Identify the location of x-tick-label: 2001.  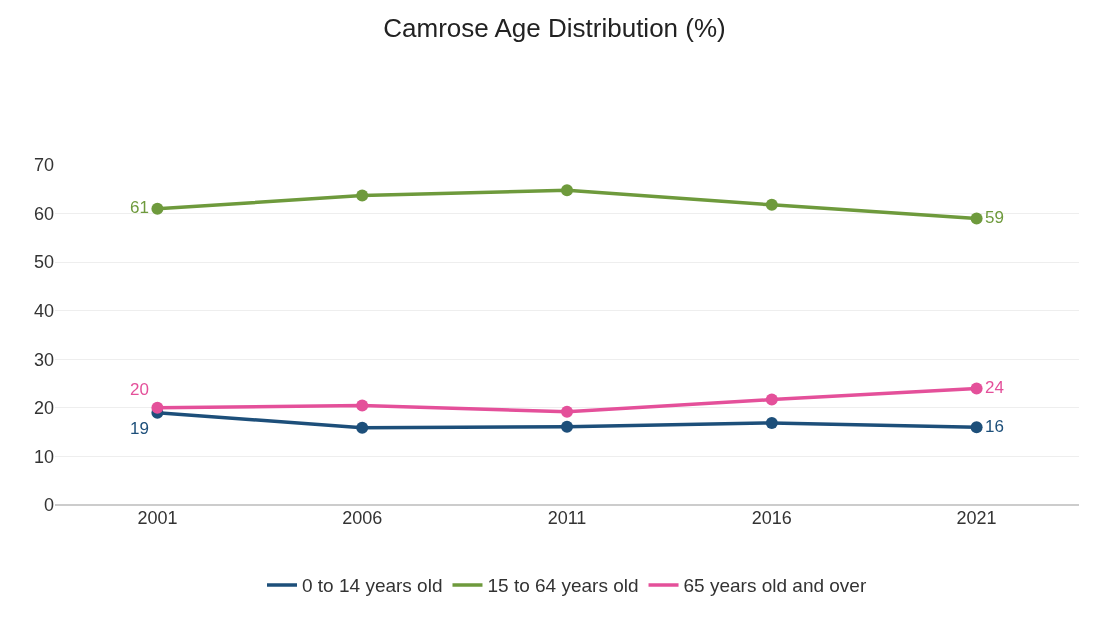
(157, 518).